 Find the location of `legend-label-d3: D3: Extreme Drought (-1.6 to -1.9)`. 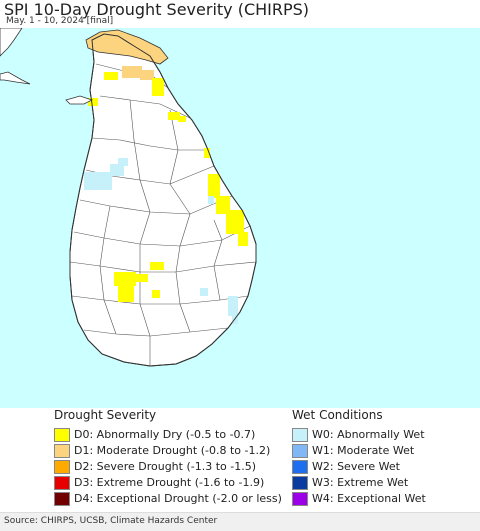

legend-label-d3: D3: Extreme Drought (-1.6 to -1.9) is located at coordinates (169, 482).